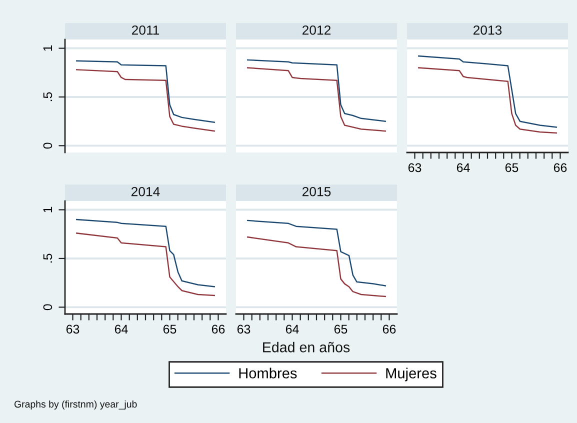 The image size is (577, 423). Describe the element at coordinates (268, 373) in the screenshot. I see `legend-label: Hombres` at that location.